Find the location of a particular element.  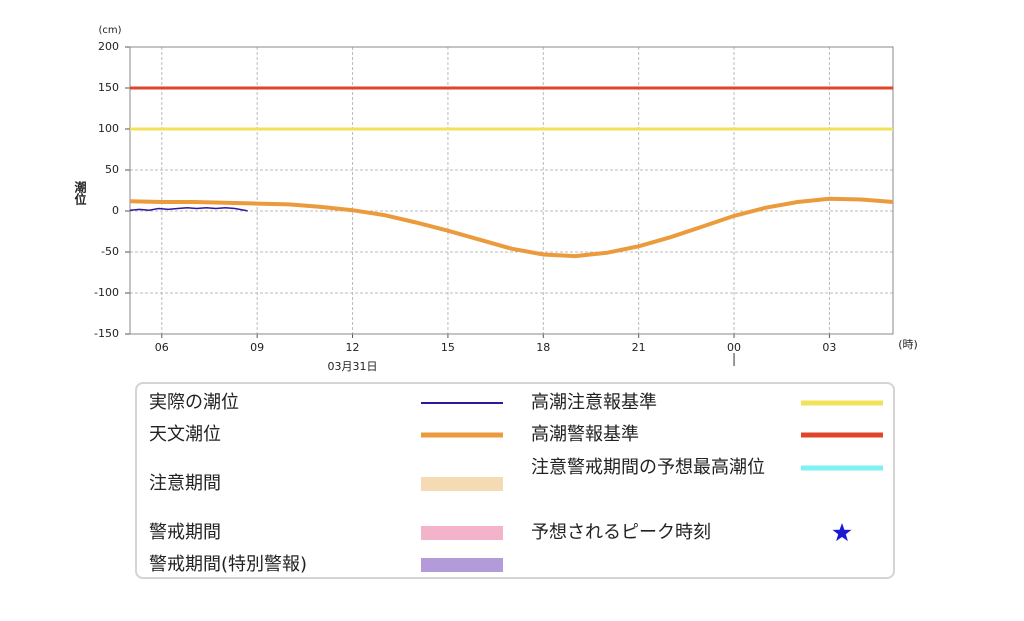

y-tick-label: 100 is located at coordinates (108, 128).